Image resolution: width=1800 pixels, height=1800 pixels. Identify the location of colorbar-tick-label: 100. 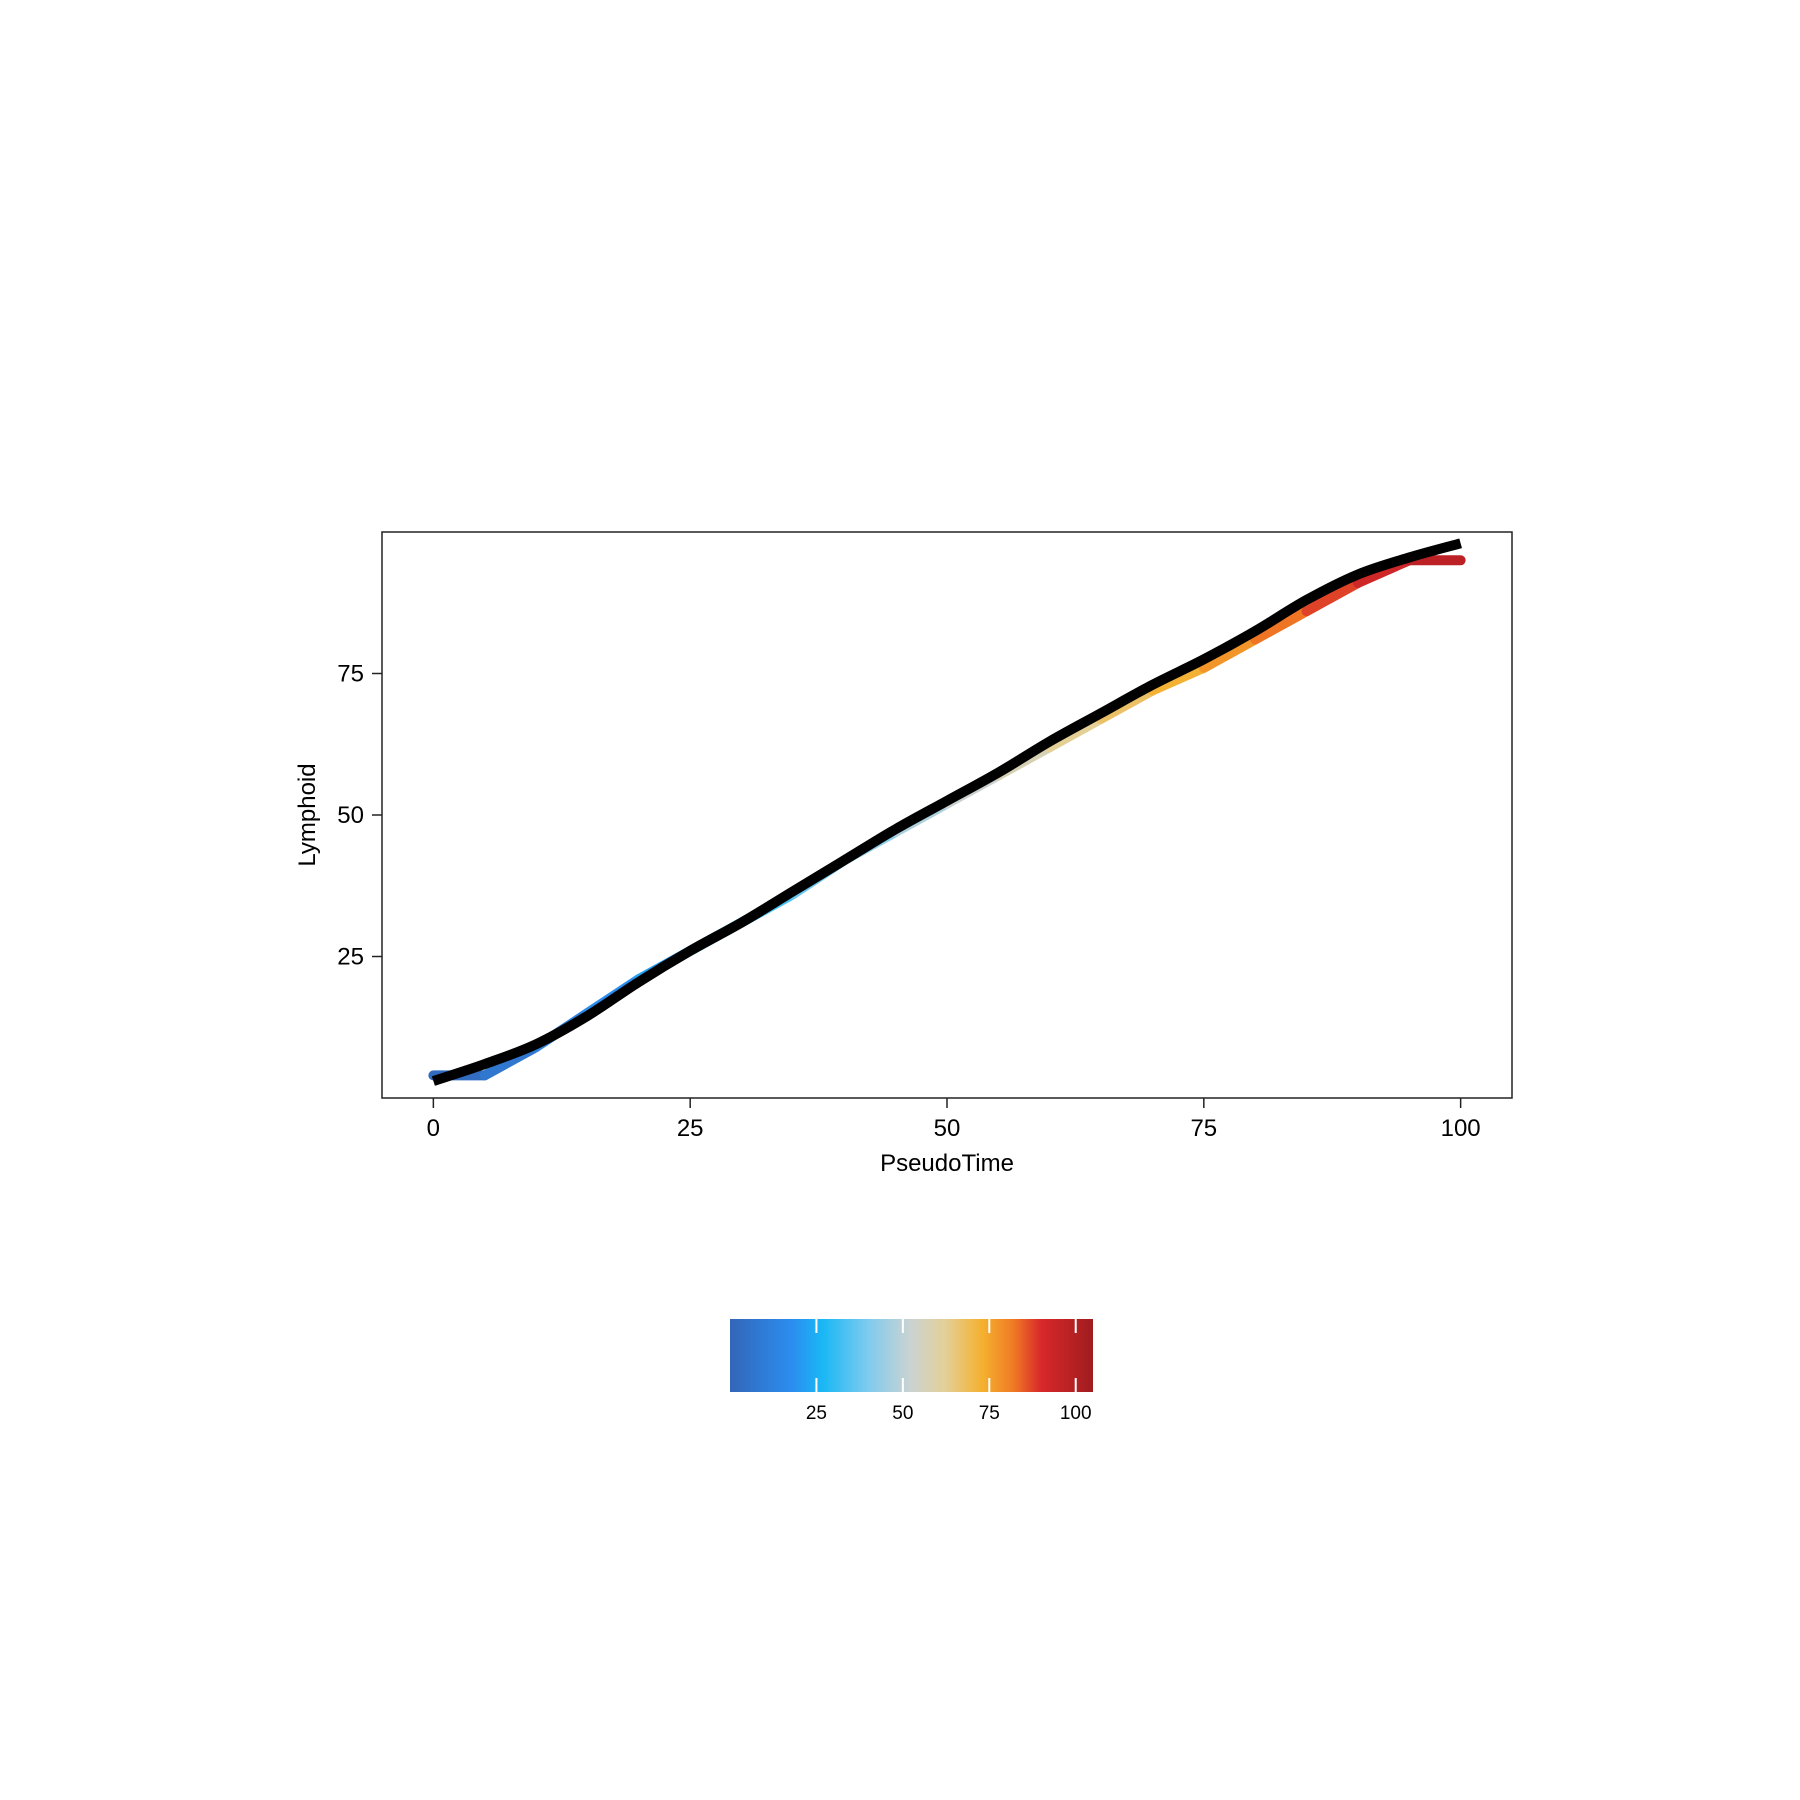
(1076, 1413).